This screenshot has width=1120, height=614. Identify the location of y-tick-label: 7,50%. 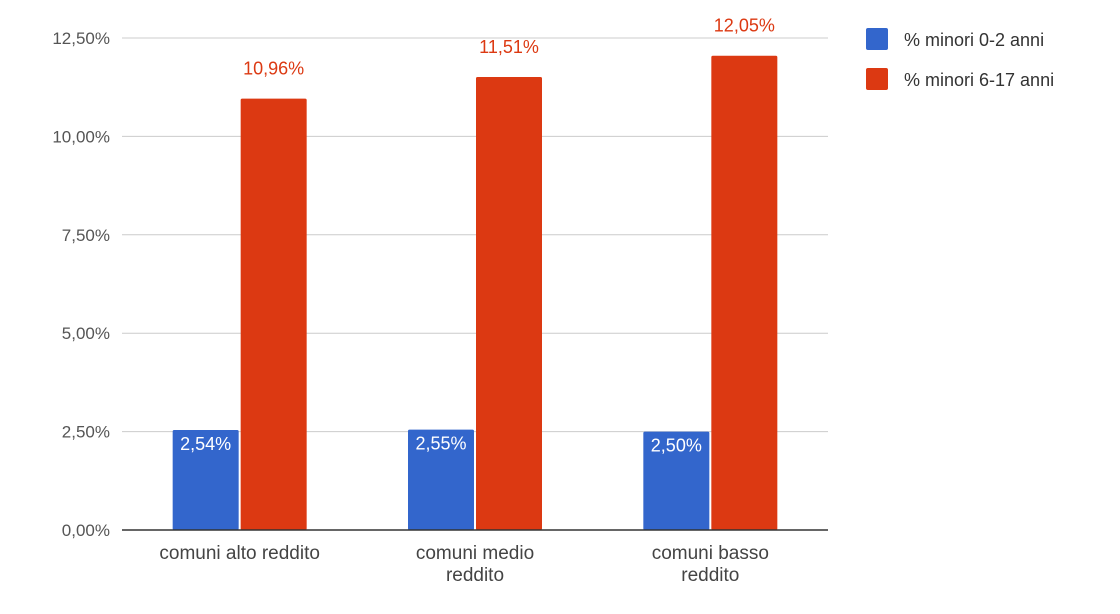
(86, 235).